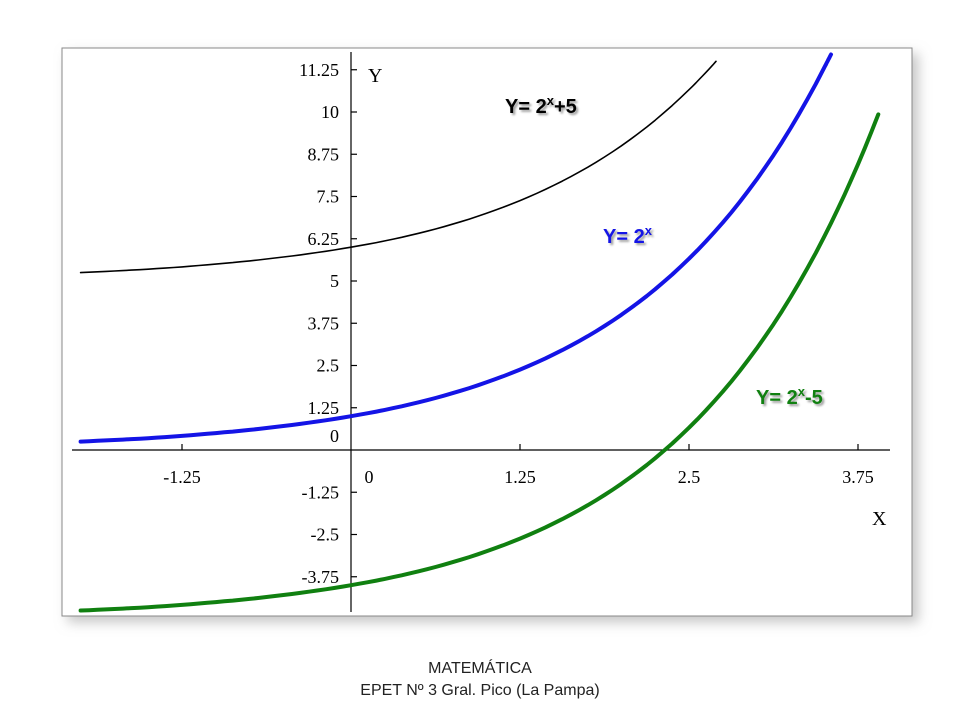 This screenshot has height=720, width=960. What do you see at coordinates (480, 690) in the screenshot?
I see `footer-school: EPET Nº 3 Gral. Pico (La Pampa)` at bounding box center [480, 690].